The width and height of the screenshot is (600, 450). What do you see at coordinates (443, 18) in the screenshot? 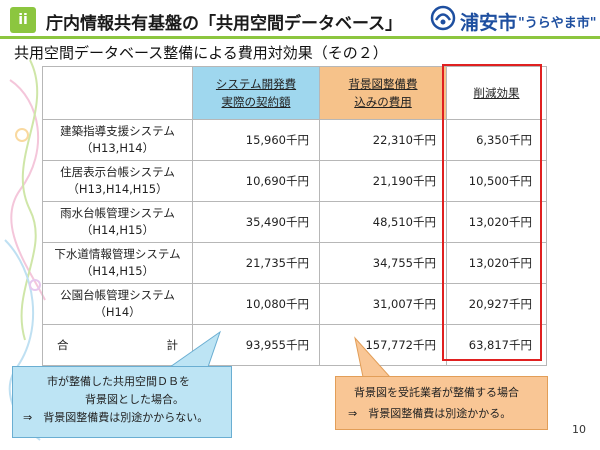
I see `city-emblem-icon` at bounding box center [443, 18].